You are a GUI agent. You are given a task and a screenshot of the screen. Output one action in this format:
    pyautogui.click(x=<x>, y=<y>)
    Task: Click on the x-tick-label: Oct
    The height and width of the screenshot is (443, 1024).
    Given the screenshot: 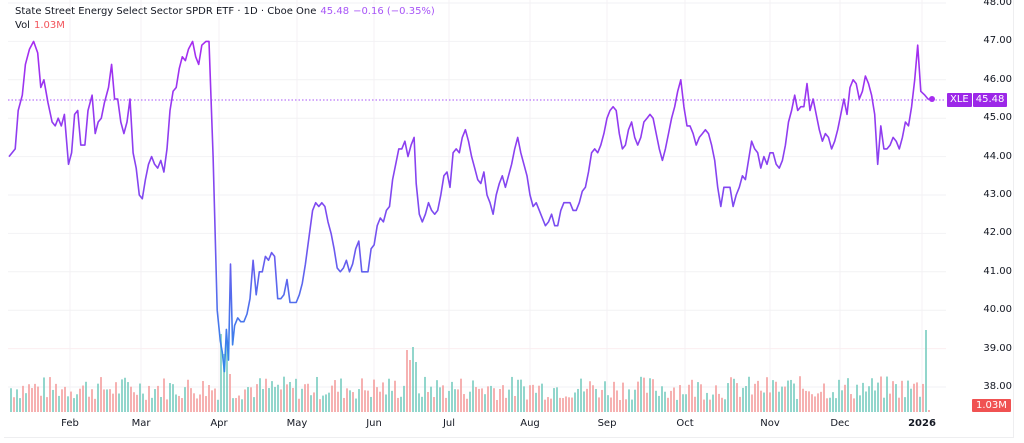 What is the action you would take?
    pyautogui.click(x=685, y=423)
    